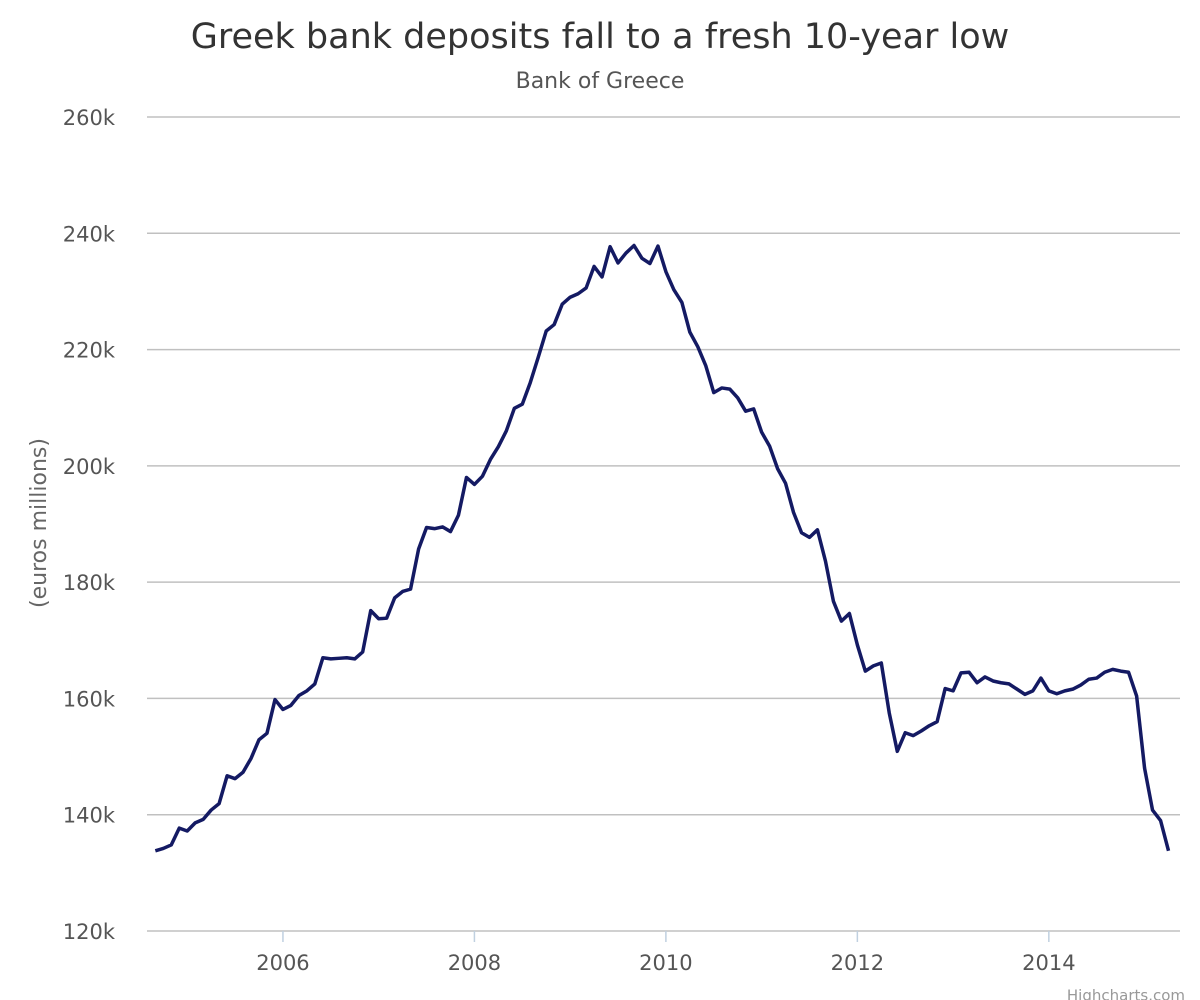 The width and height of the screenshot is (1200, 1000). Describe the element at coordinates (89, 234) in the screenshot. I see `y-tick-label: 240k` at that location.